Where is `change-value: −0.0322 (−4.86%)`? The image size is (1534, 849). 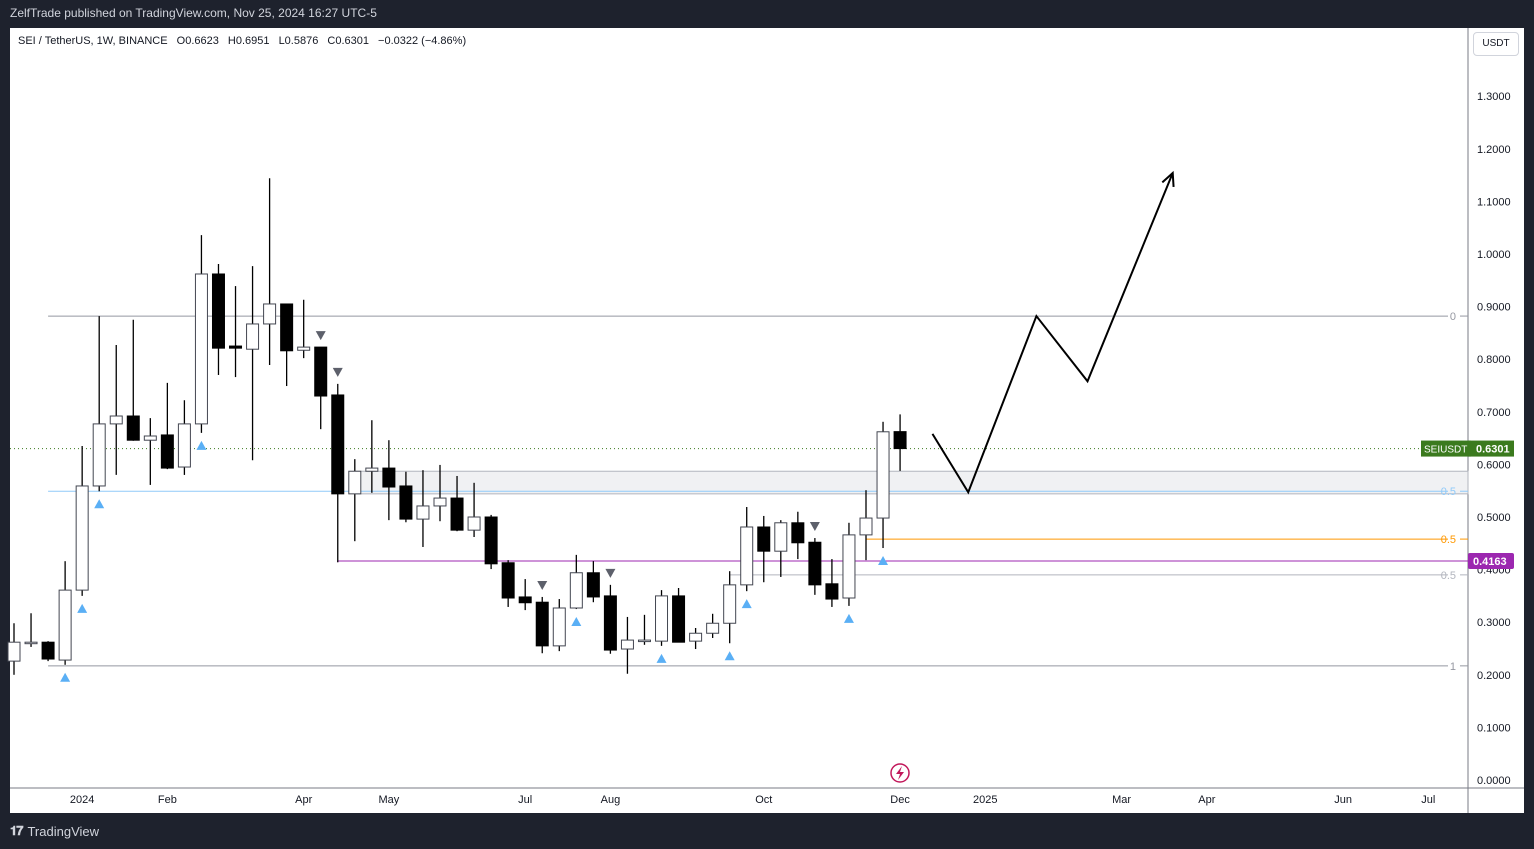 change-value: −0.0322 (−4.86%) is located at coordinates (422, 41).